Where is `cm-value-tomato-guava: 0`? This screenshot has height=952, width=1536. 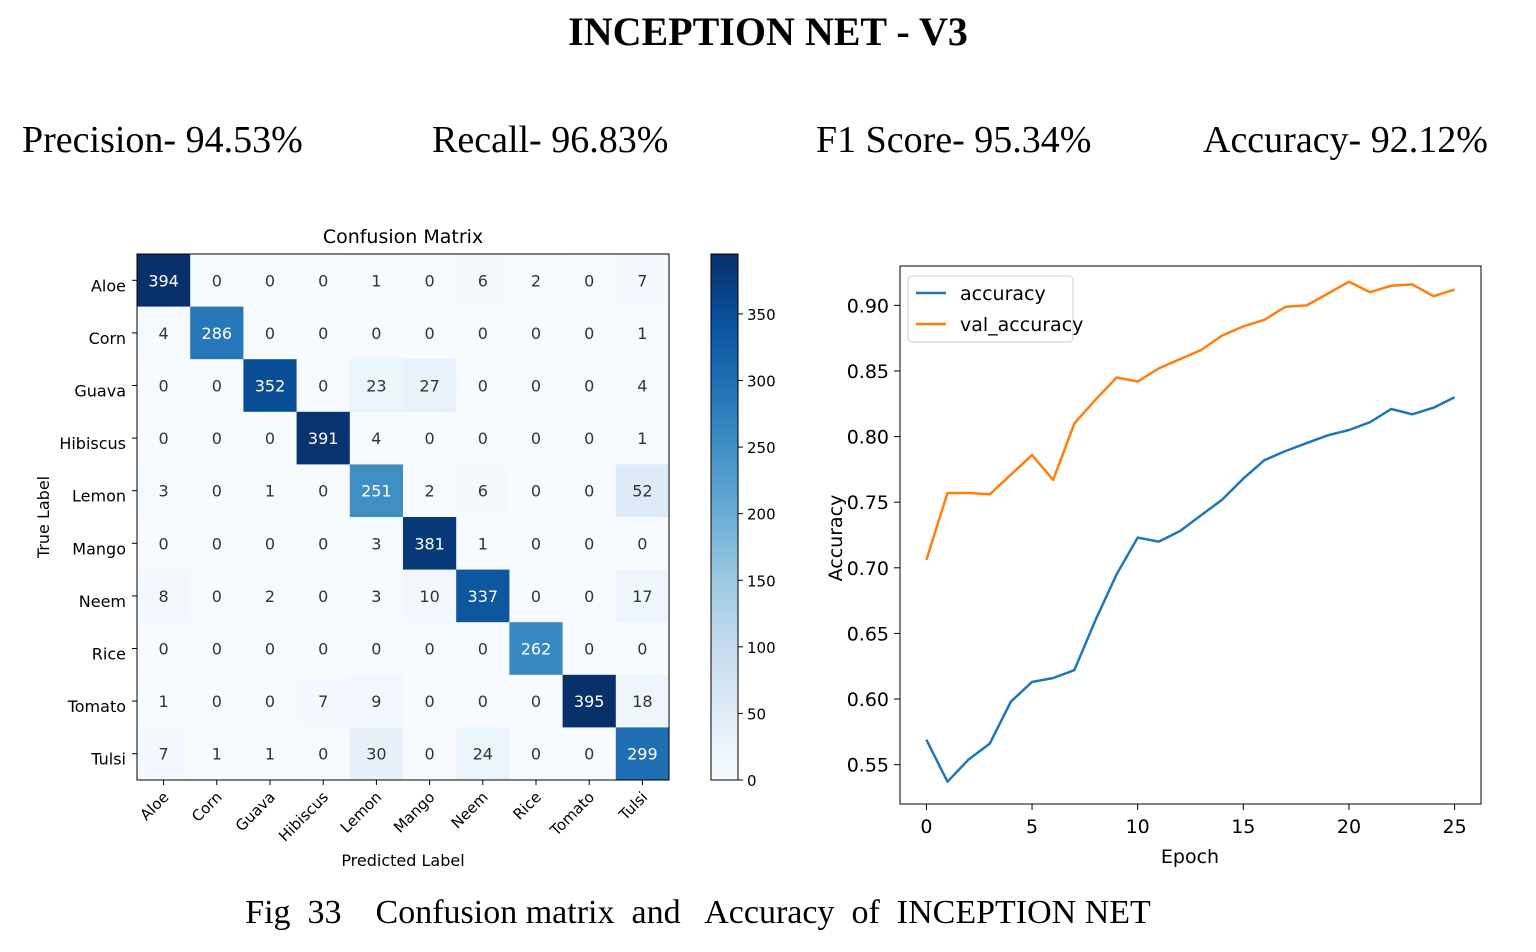
cm-value-tomato-guava: 0 is located at coordinates (270, 701).